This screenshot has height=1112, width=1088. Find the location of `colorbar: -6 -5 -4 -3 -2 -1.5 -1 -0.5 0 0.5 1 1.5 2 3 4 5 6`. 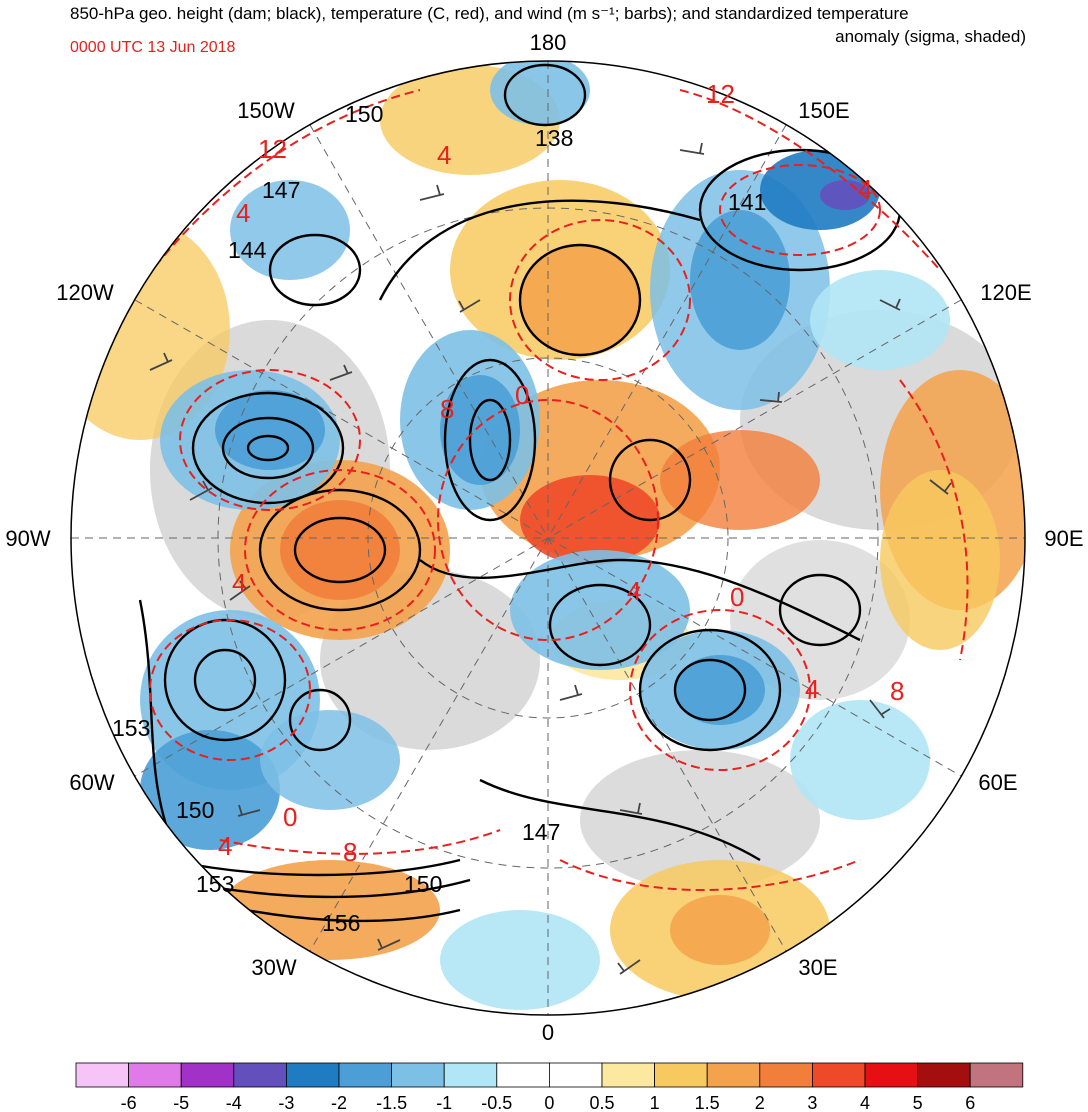

colorbar: -6 -5 -4 -3 -2 -1.5 -1 -0.5 0 0.5 1 1.5 2 3 4 5 6 is located at coordinates (549, 1087).